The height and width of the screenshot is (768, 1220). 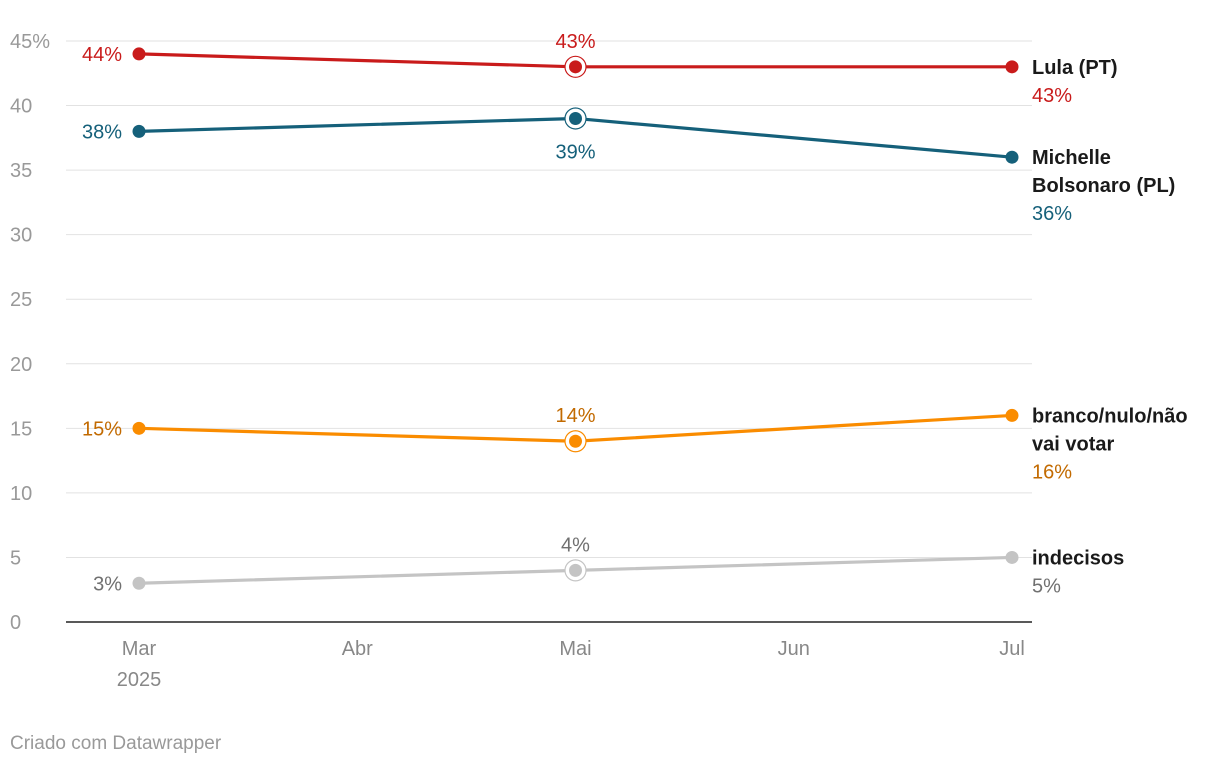 What do you see at coordinates (1110, 416) in the screenshot?
I see `series-name-label: branco/nulo/não` at bounding box center [1110, 416].